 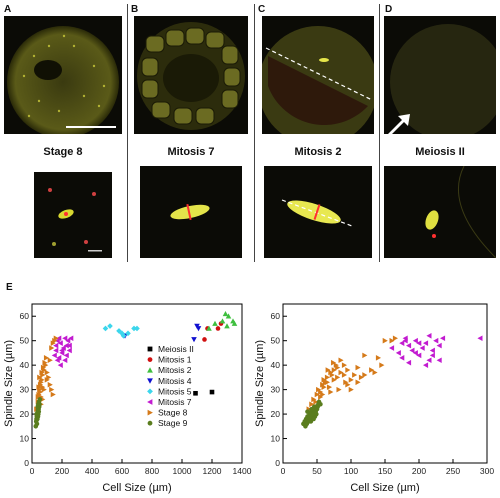 I want to click on y-tick-label: 40, so click(x=25, y=365).